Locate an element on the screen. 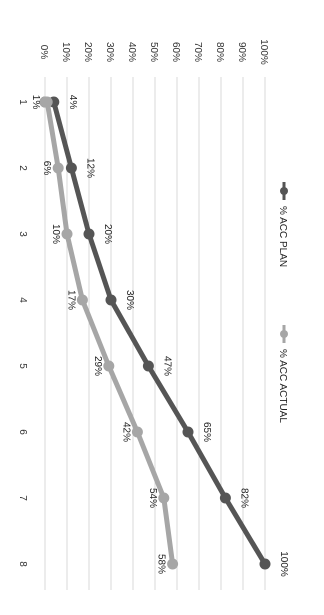  y-tick-label: 50% is located at coordinates (153, 52).